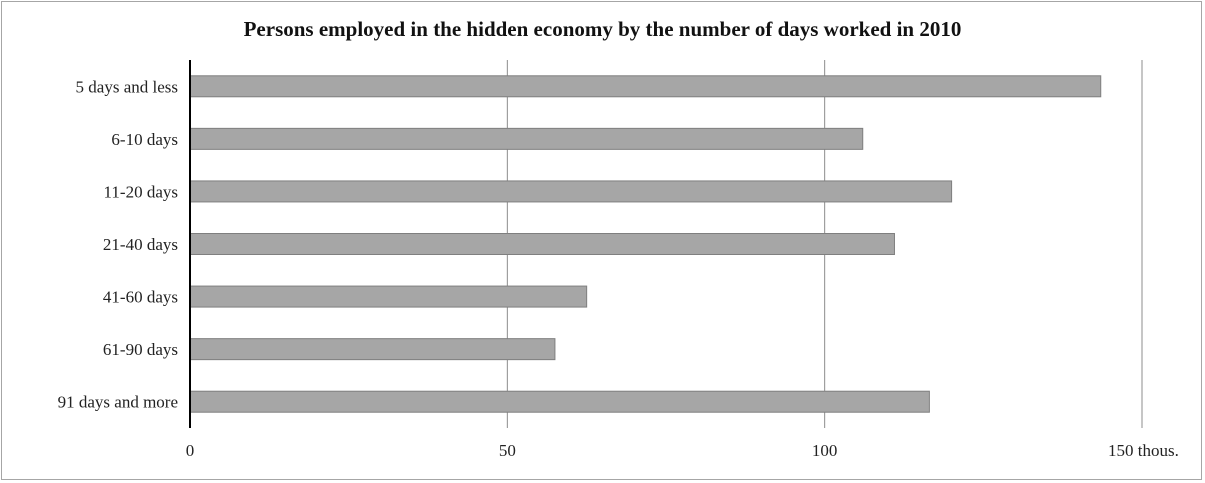 The image size is (1205, 483). Describe the element at coordinates (141, 191) in the screenshot. I see `category-label: 11-20 days` at that location.